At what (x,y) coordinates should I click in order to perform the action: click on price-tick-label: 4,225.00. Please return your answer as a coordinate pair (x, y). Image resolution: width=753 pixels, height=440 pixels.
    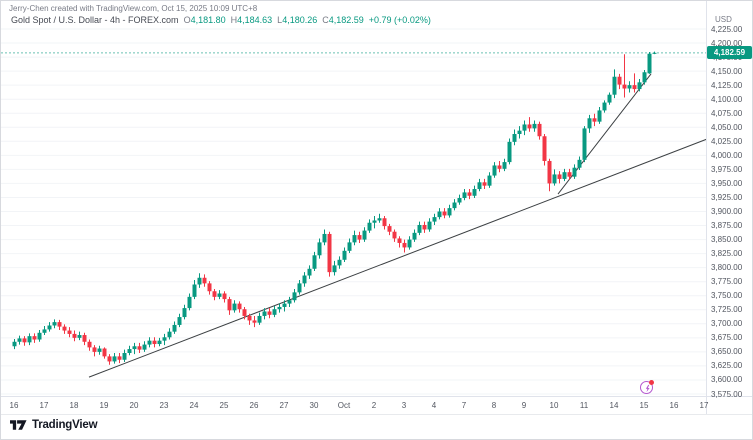
    Looking at the image, I should click on (727, 29).